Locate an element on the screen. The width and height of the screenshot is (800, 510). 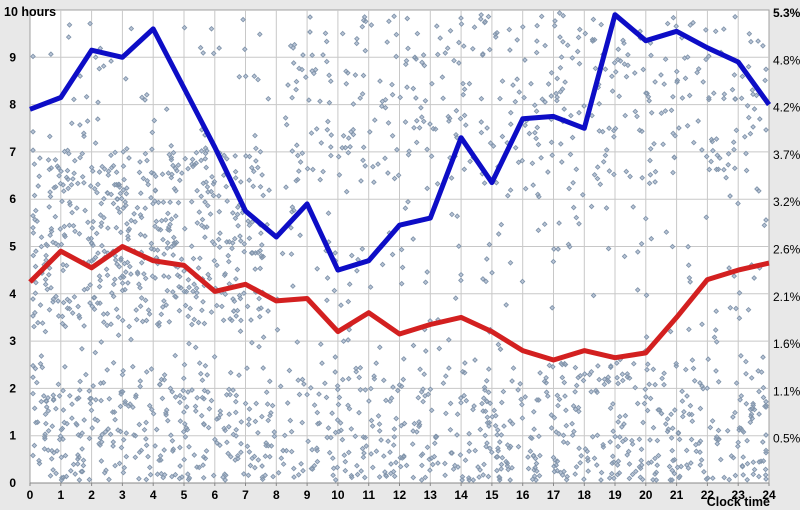
x-axis-title: Clock time is located at coordinates (738, 502).